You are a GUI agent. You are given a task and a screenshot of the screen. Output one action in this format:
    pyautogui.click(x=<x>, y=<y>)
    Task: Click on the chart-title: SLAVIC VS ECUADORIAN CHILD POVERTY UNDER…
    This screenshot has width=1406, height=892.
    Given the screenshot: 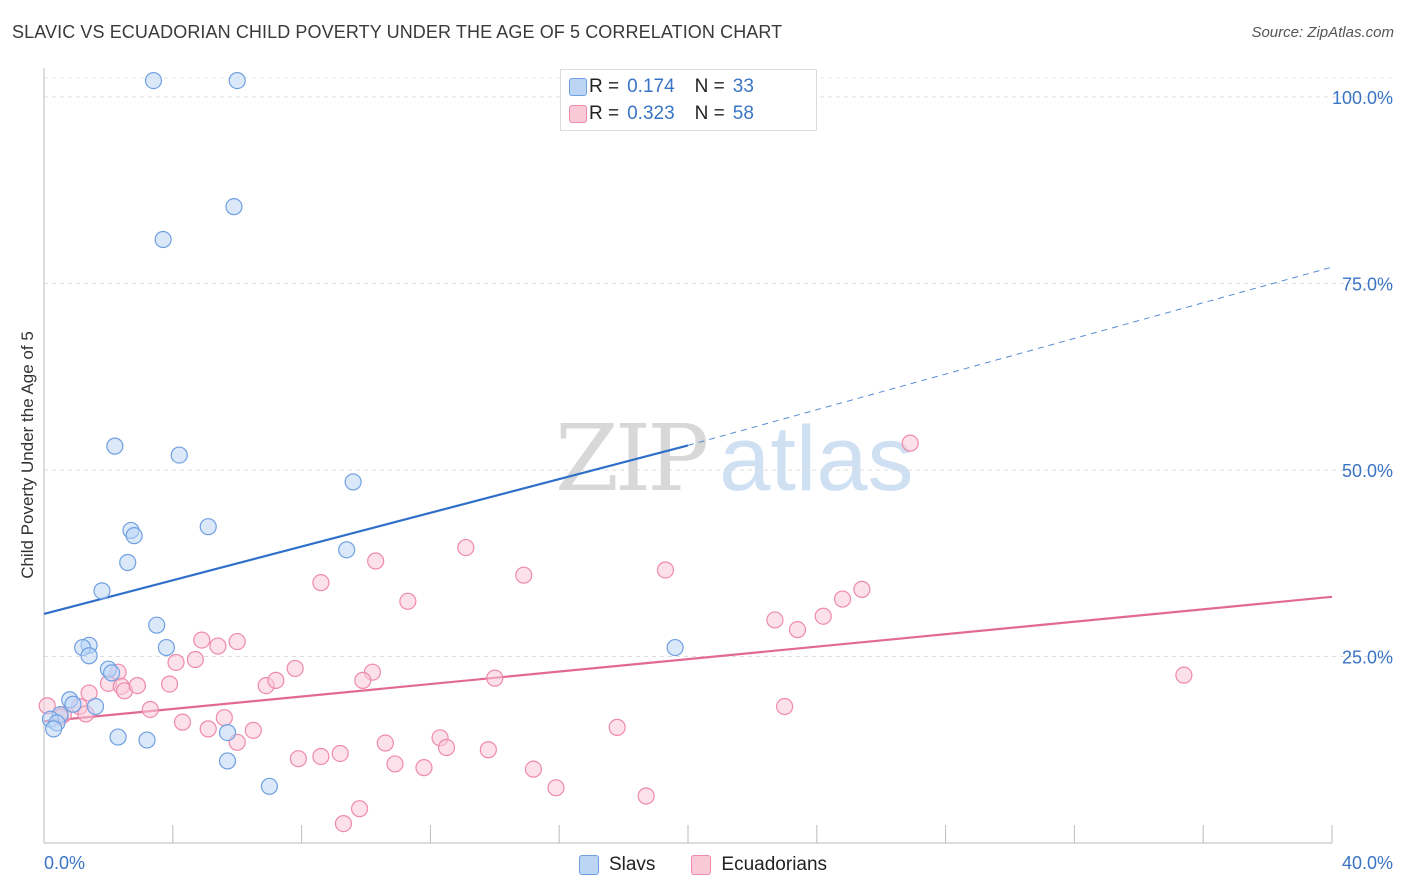 What is the action you would take?
    pyautogui.click(x=397, y=32)
    